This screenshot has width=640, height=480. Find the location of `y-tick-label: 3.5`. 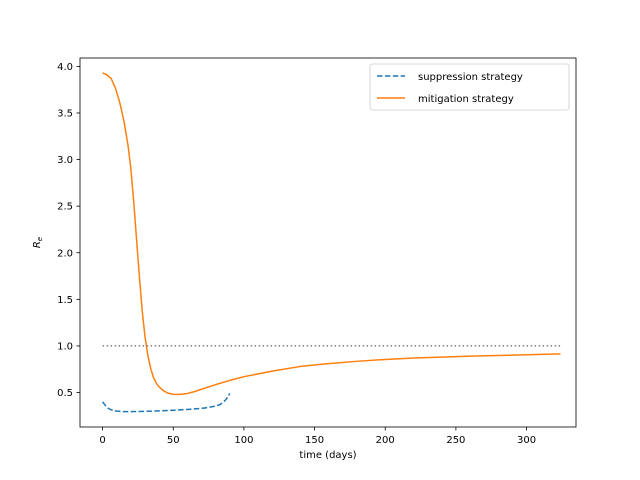

y-tick-label: 3.5 is located at coordinates (65, 113).